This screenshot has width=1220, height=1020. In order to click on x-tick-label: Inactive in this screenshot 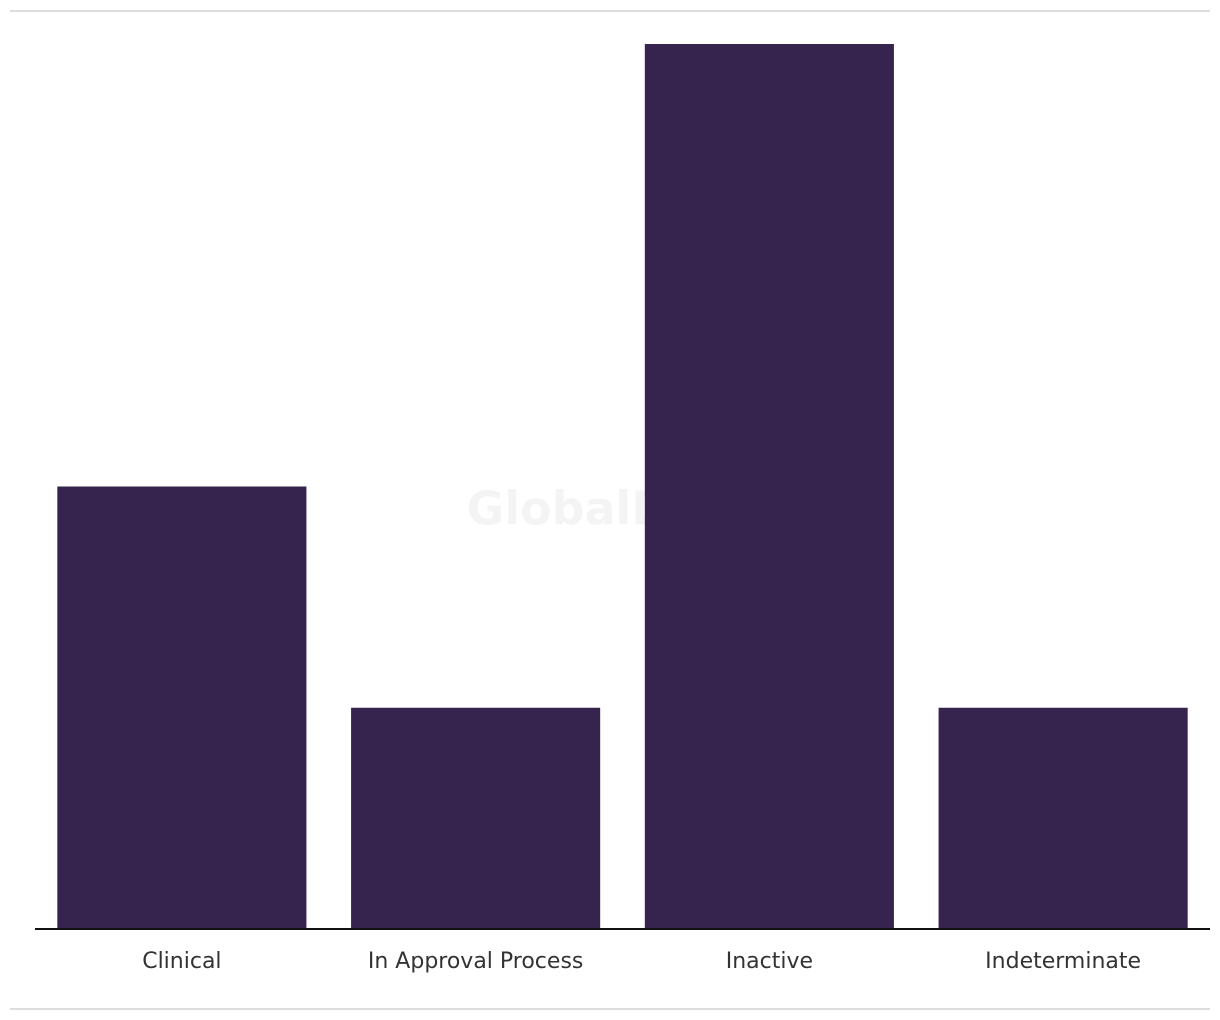, I will do `click(769, 961)`.